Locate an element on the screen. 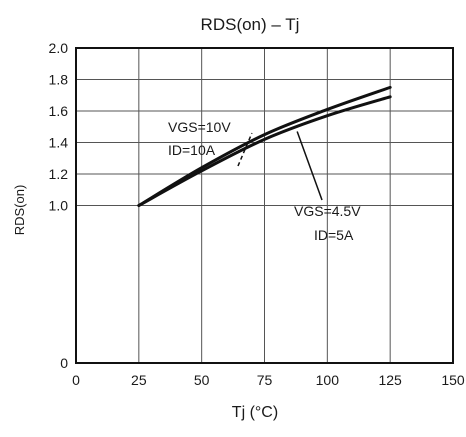  y-tick-label: 1.0 is located at coordinates (59, 206).